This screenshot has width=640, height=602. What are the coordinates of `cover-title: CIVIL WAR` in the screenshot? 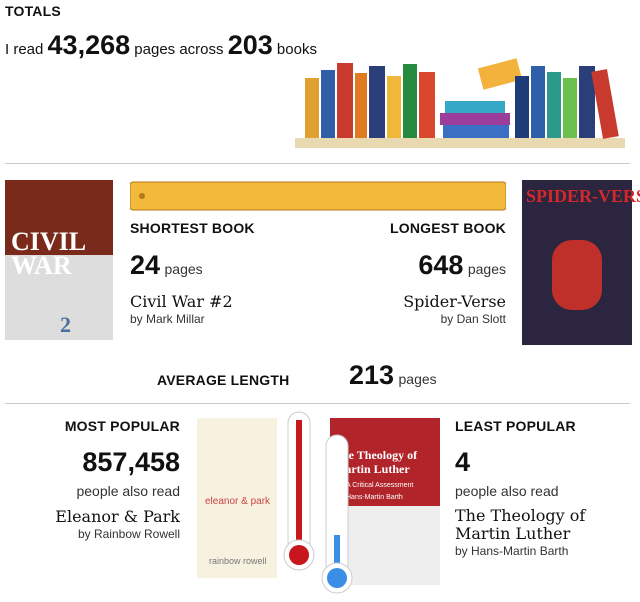 It's located at (48, 253).